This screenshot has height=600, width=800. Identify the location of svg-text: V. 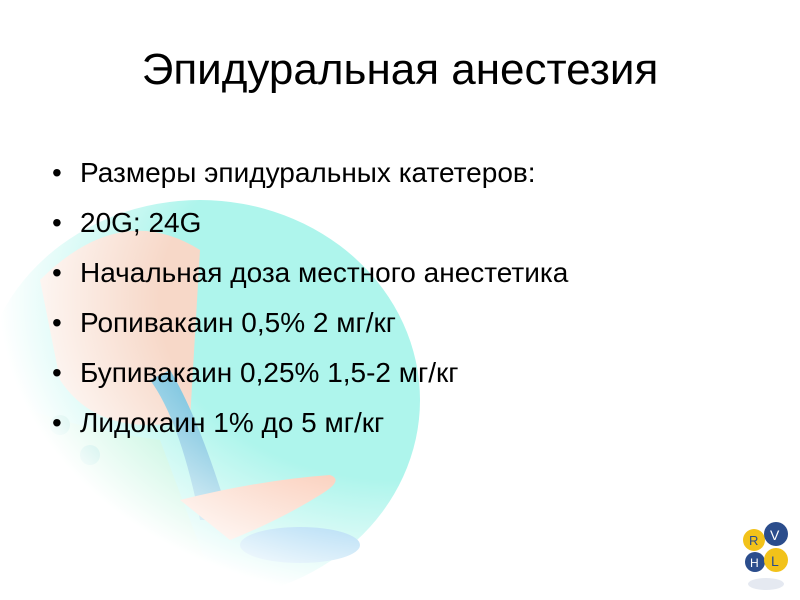
(775, 535).